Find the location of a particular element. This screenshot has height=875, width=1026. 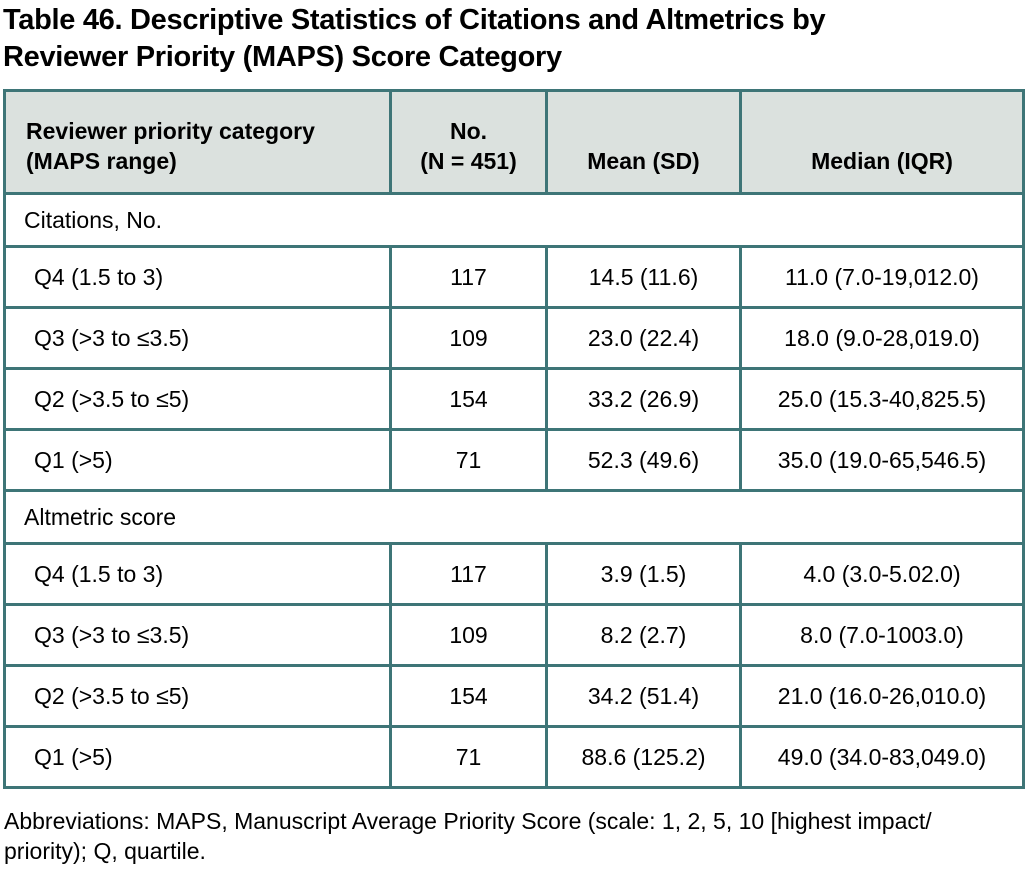

section-row-citations: Citations, No. is located at coordinates (514, 220).